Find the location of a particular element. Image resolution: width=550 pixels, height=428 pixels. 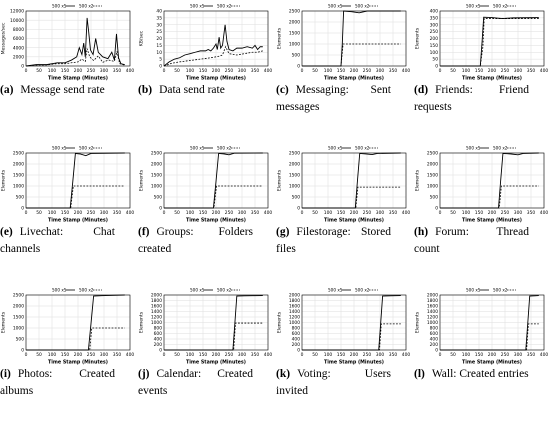

subfigure-label: (g) is located at coordinates (283, 232).